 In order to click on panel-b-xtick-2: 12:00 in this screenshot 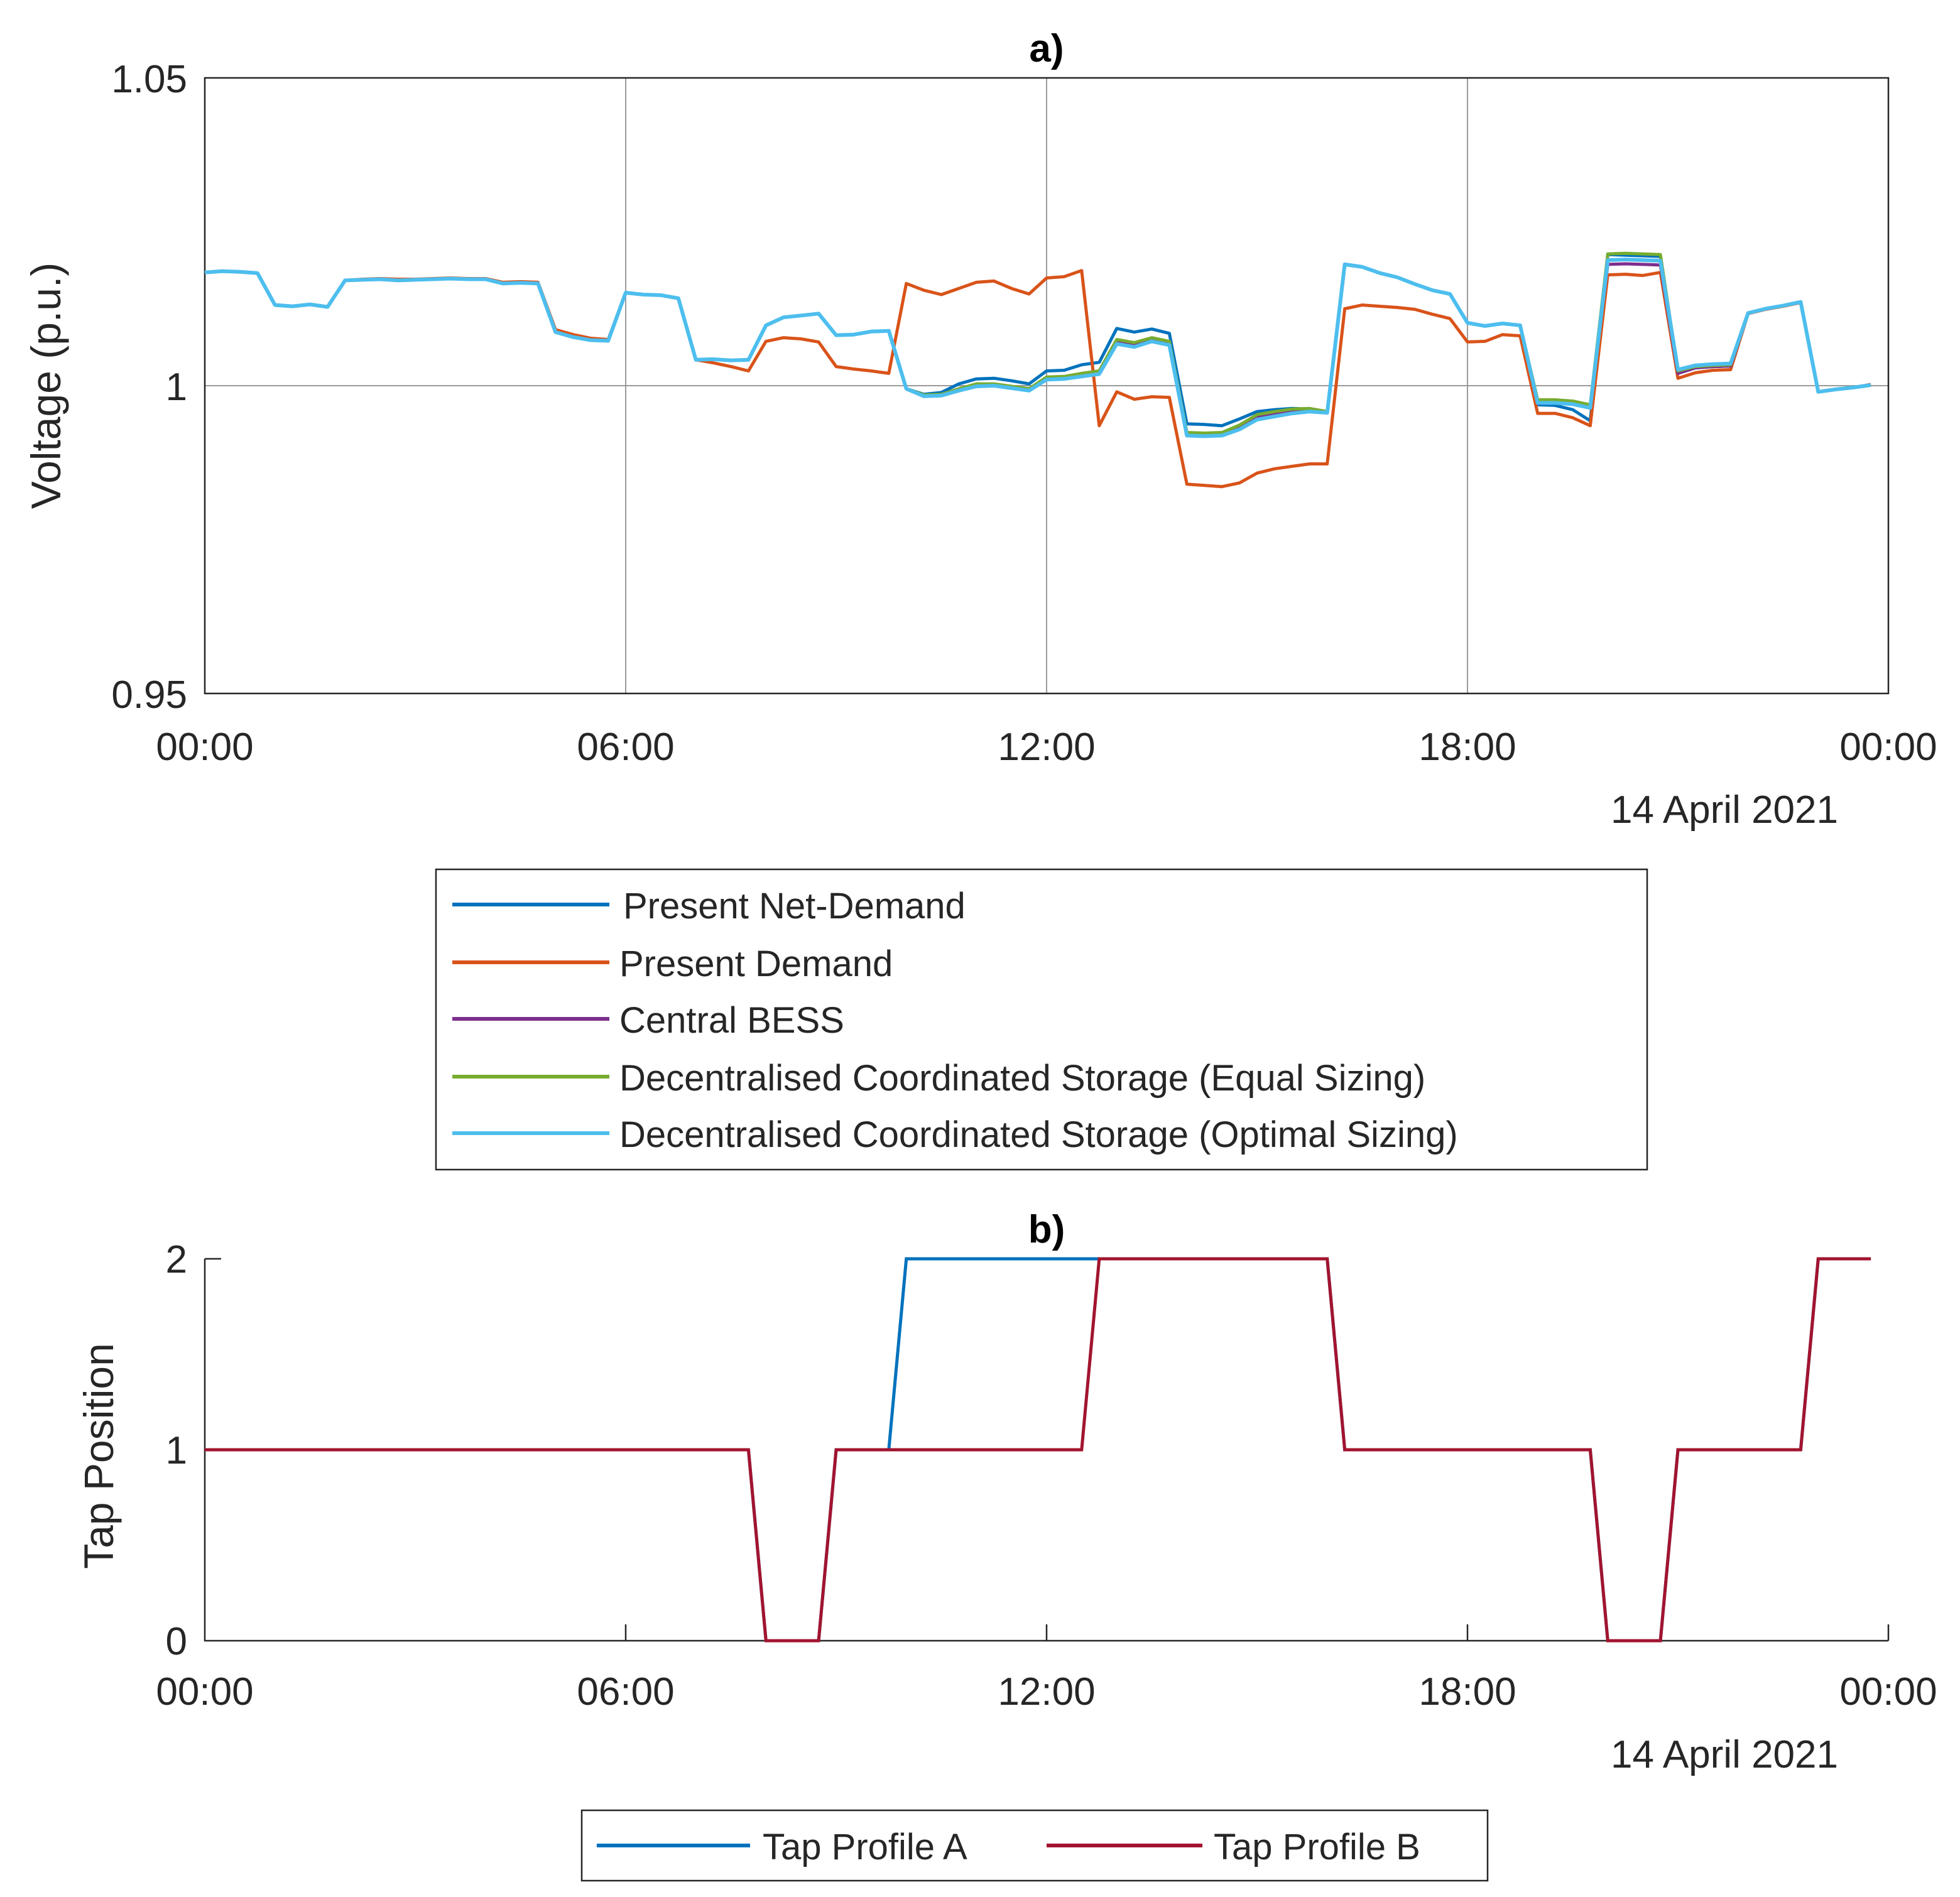, I will do `click(1046, 1692)`.